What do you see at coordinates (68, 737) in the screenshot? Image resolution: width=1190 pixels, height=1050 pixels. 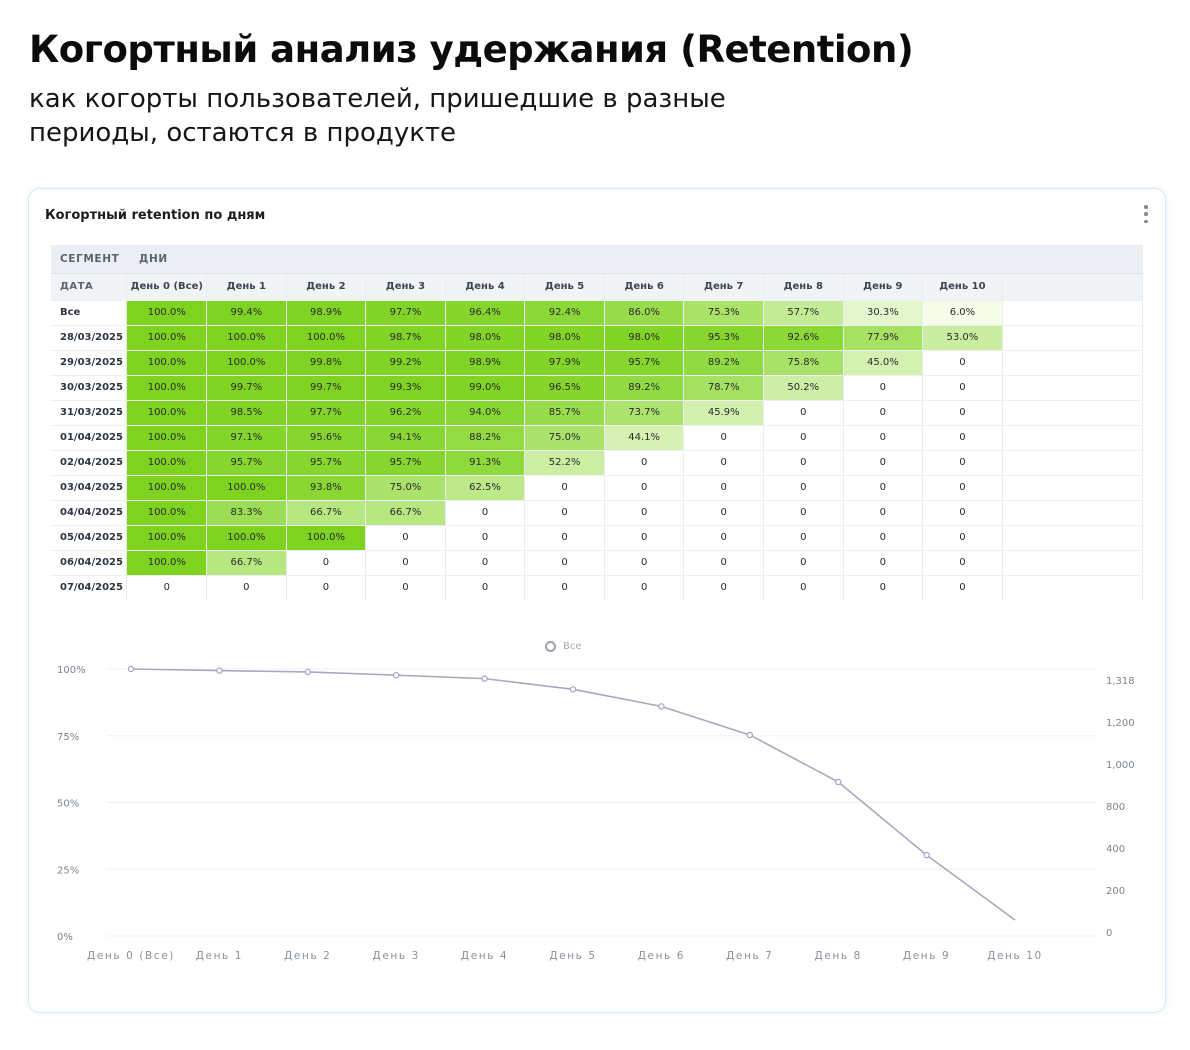 I see `y-tick-label: 75%` at bounding box center [68, 737].